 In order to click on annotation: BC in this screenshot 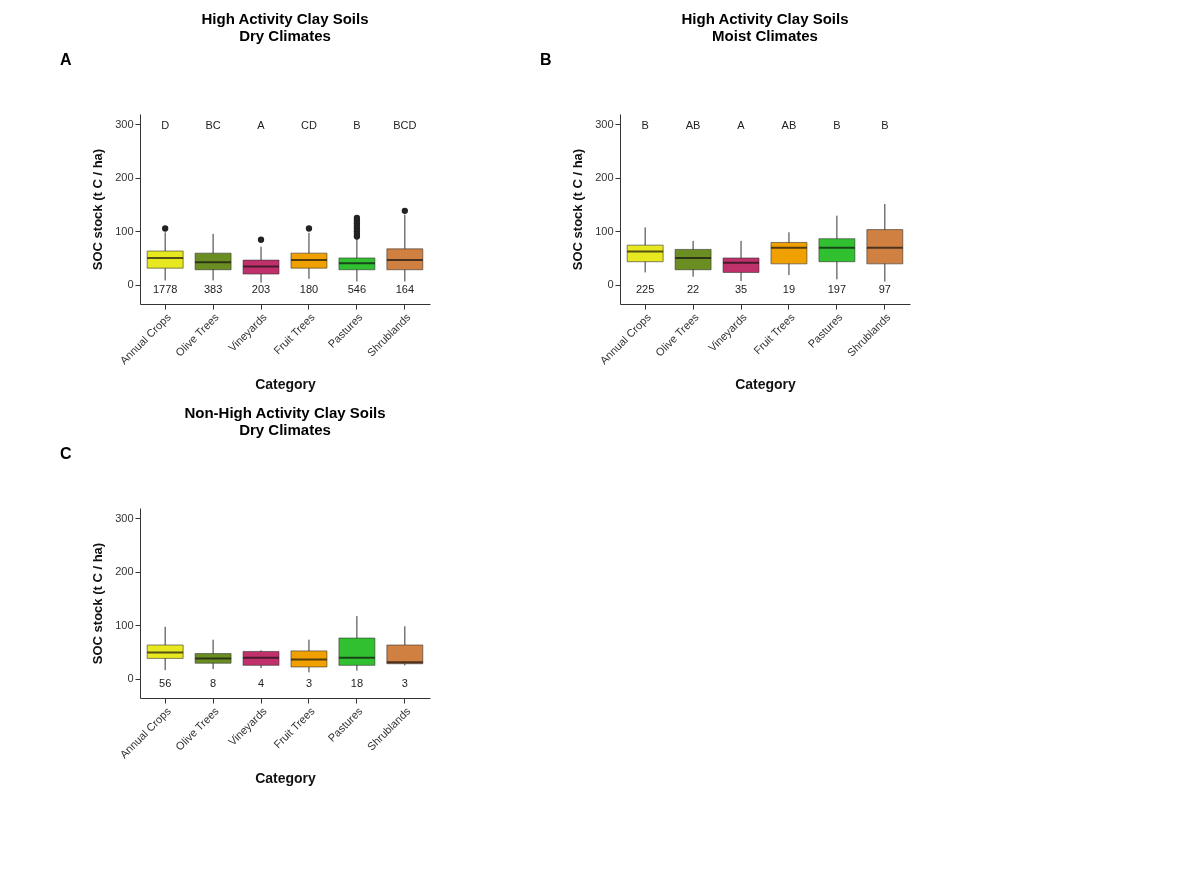, I will do `click(213, 125)`.